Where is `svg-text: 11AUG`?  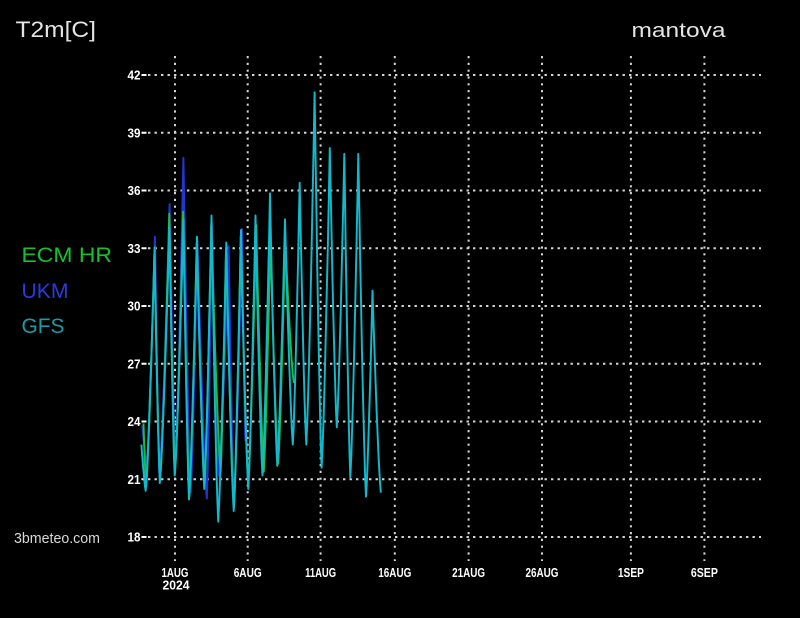
svg-text: 11AUG is located at coordinates (320, 572).